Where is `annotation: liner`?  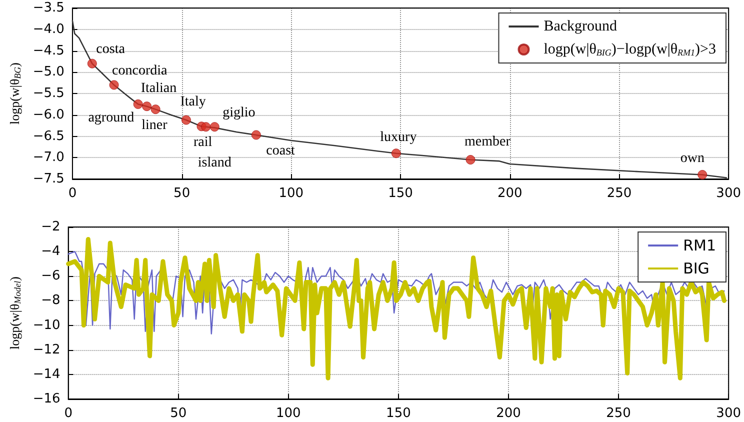 annotation: liner is located at coordinates (155, 125).